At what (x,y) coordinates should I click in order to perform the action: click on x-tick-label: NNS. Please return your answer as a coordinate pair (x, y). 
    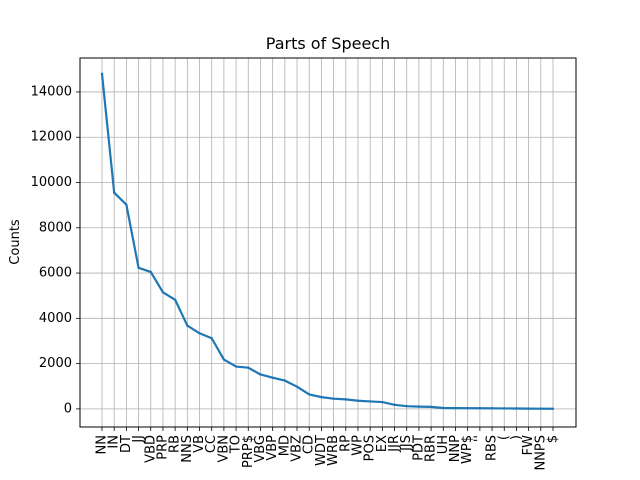
    Looking at the image, I should click on (187, 449).